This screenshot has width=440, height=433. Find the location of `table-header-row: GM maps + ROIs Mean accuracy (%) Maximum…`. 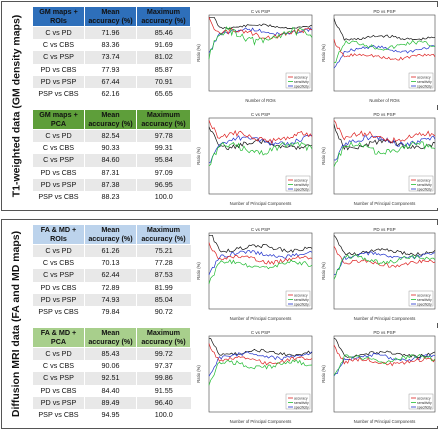

table-header-row: GM maps + ROIs Mean accuracy (%) Maximum… is located at coordinates (111, 16).